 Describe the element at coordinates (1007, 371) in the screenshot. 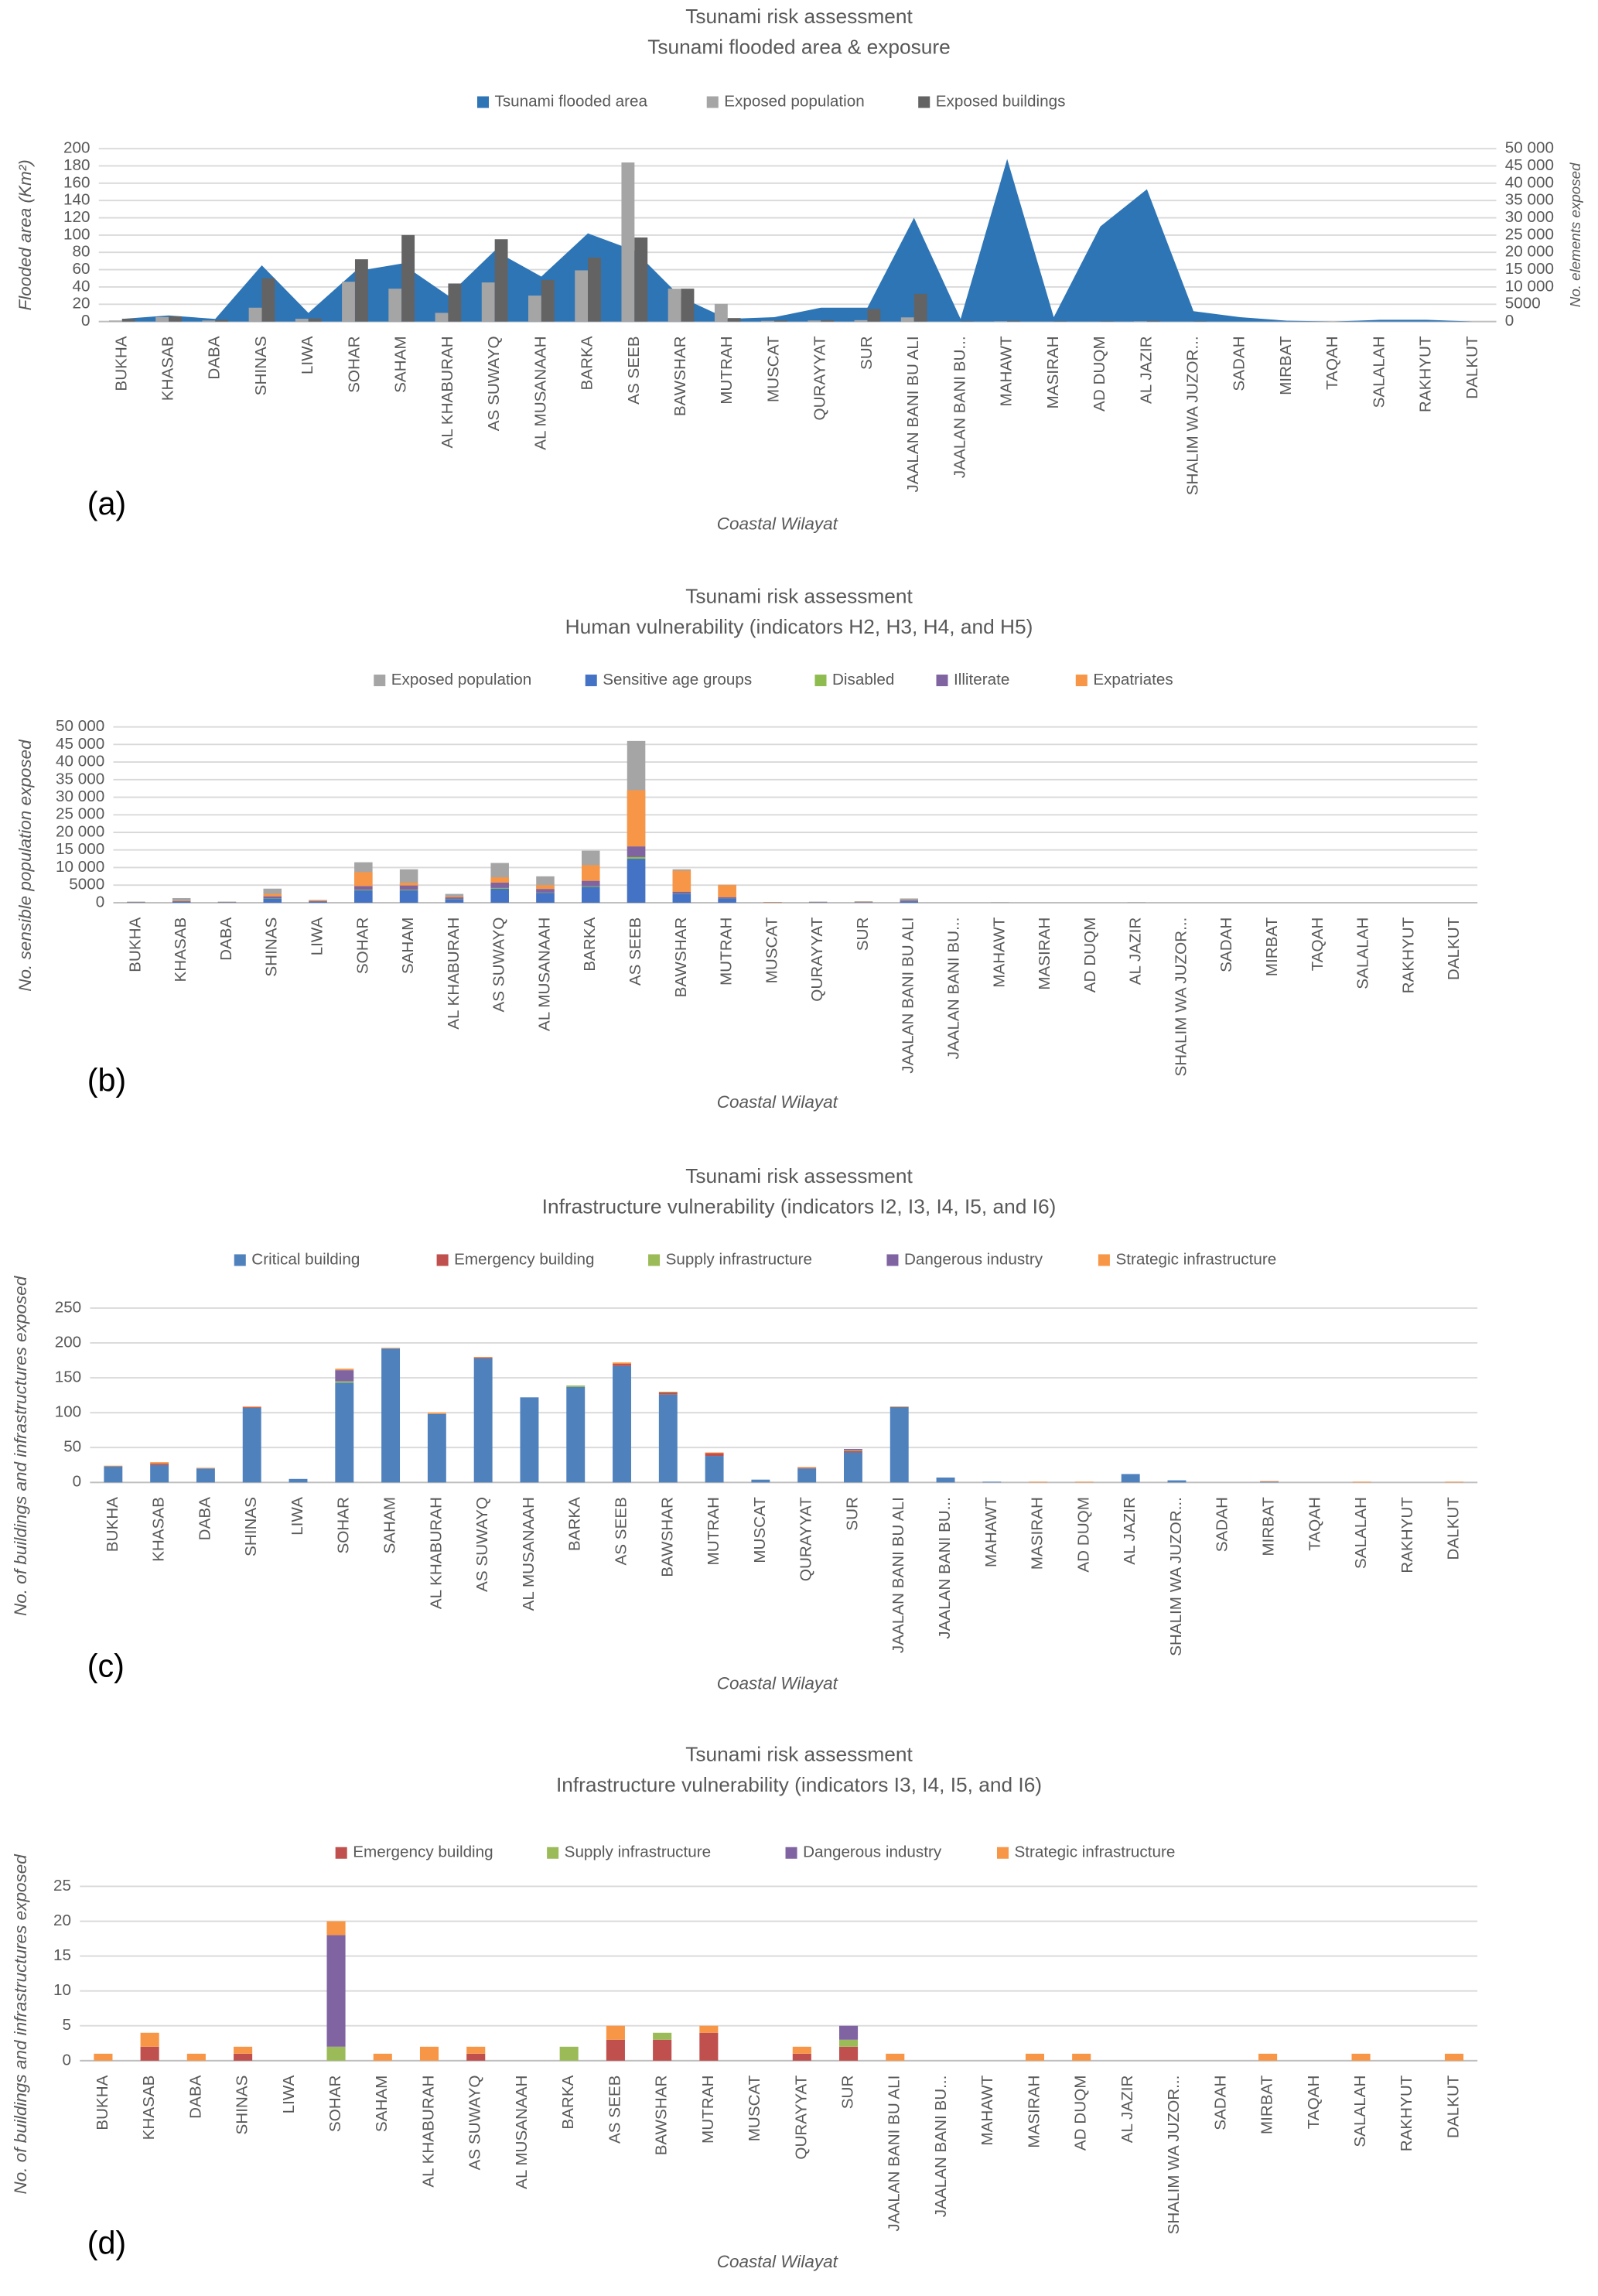

I see `x-tick-label: MAHAWT` at that location.